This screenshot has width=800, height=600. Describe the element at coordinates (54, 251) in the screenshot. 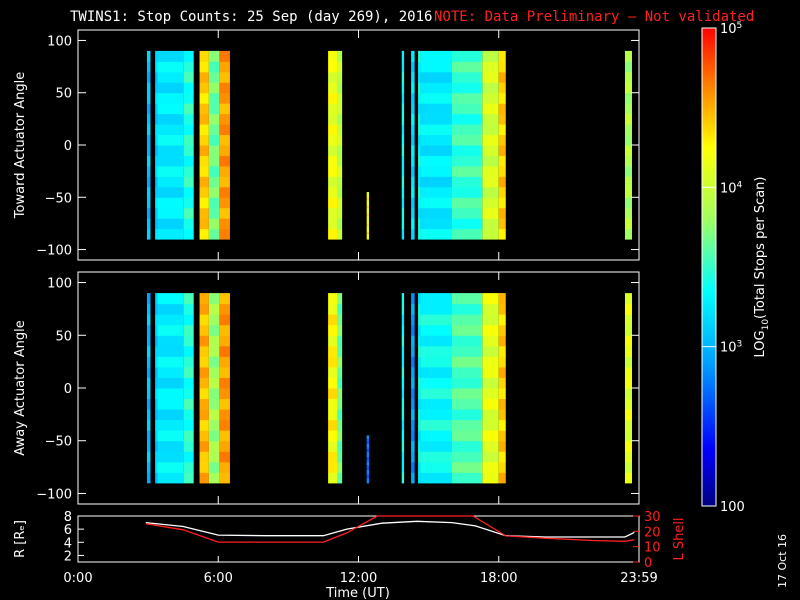

I see `ytick-label: −100` at that location.